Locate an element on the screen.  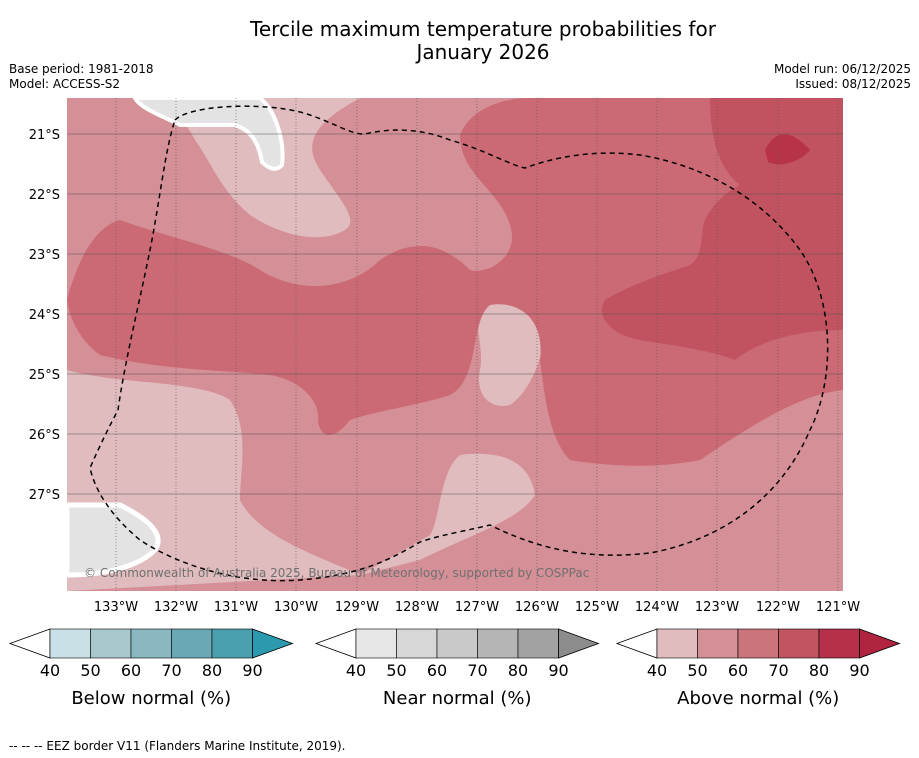
lat-label: 21°S is located at coordinates (44, 135).